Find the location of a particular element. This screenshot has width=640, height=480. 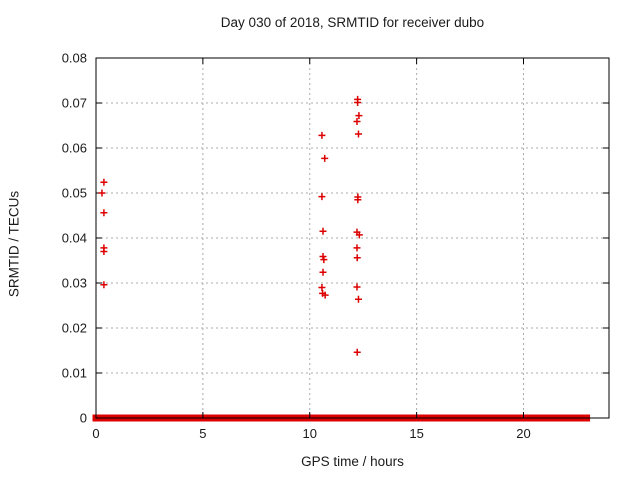

y-tick-label: 0.07 is located at coordinates (74, 103).